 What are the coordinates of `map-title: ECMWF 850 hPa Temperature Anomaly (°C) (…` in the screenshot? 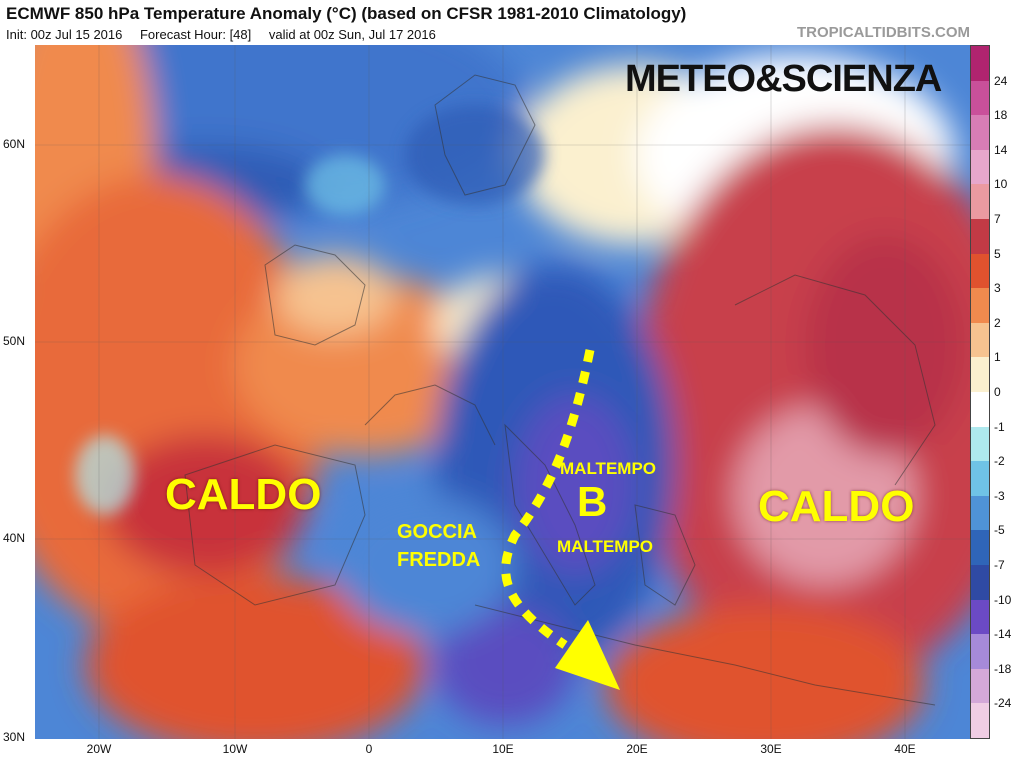 It's located at (346, 13).